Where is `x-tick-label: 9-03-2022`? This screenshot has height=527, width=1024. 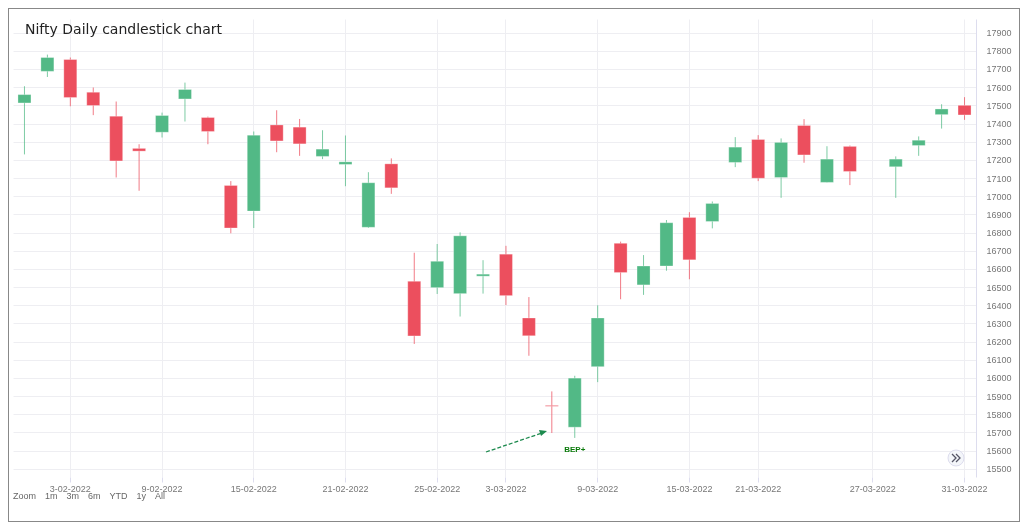
x-tick-label: 9-03-2022 is located at coordinates (598, 488).